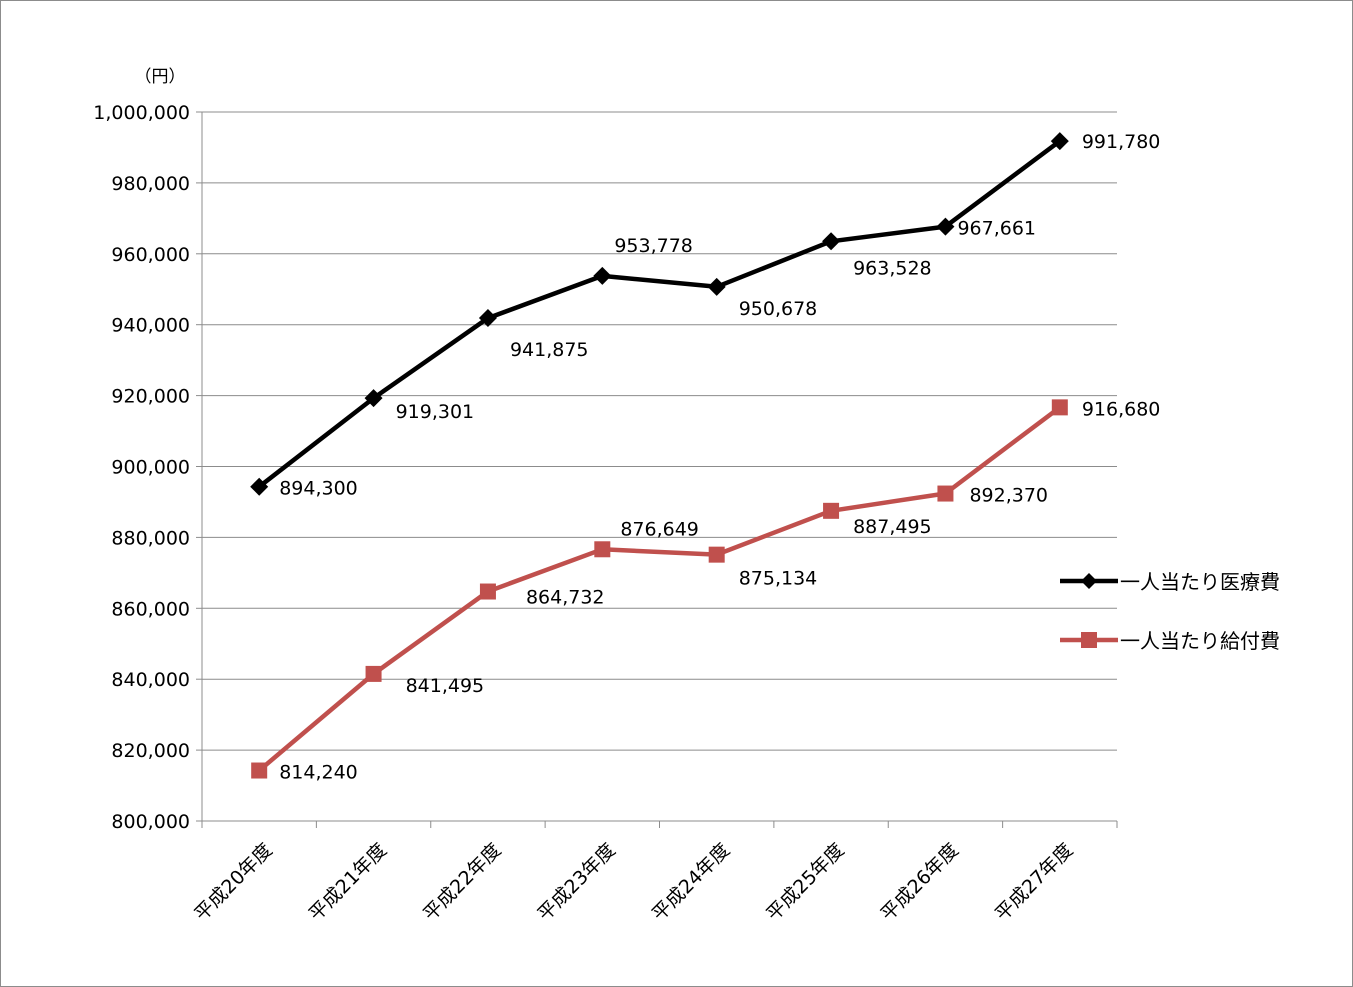 The height and width of the screenshot is (987, 1353). What do you see at coordinates (920, 882) in the screenshot?
I see `x-tick-label: 平成26年度` at bounding box center [920, 882].